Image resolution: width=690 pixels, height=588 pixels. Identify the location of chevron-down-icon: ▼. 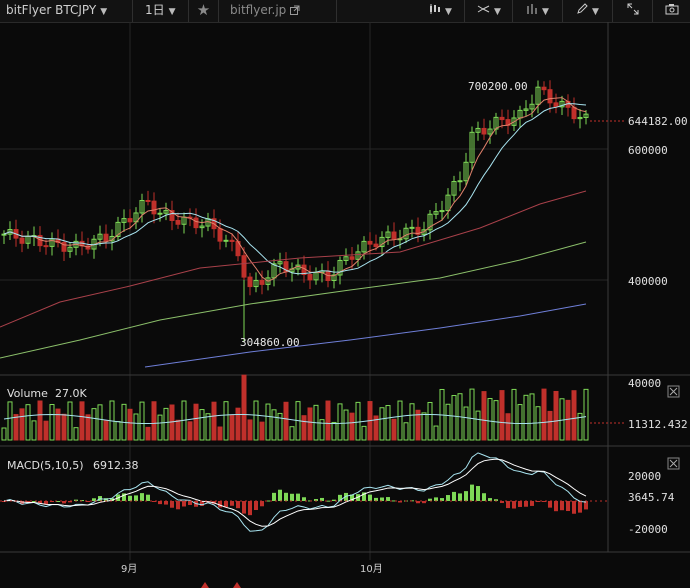
(448, 12).